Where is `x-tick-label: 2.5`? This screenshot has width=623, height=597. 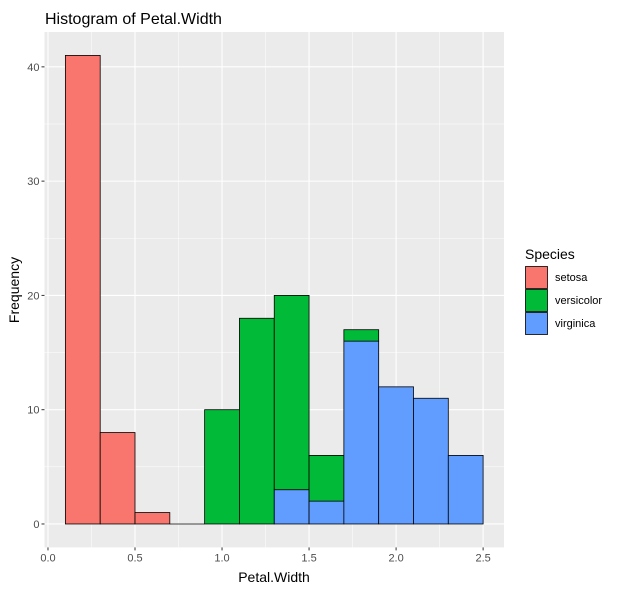 x-tick-label: 2.5 is located at coordinates (482, 558).